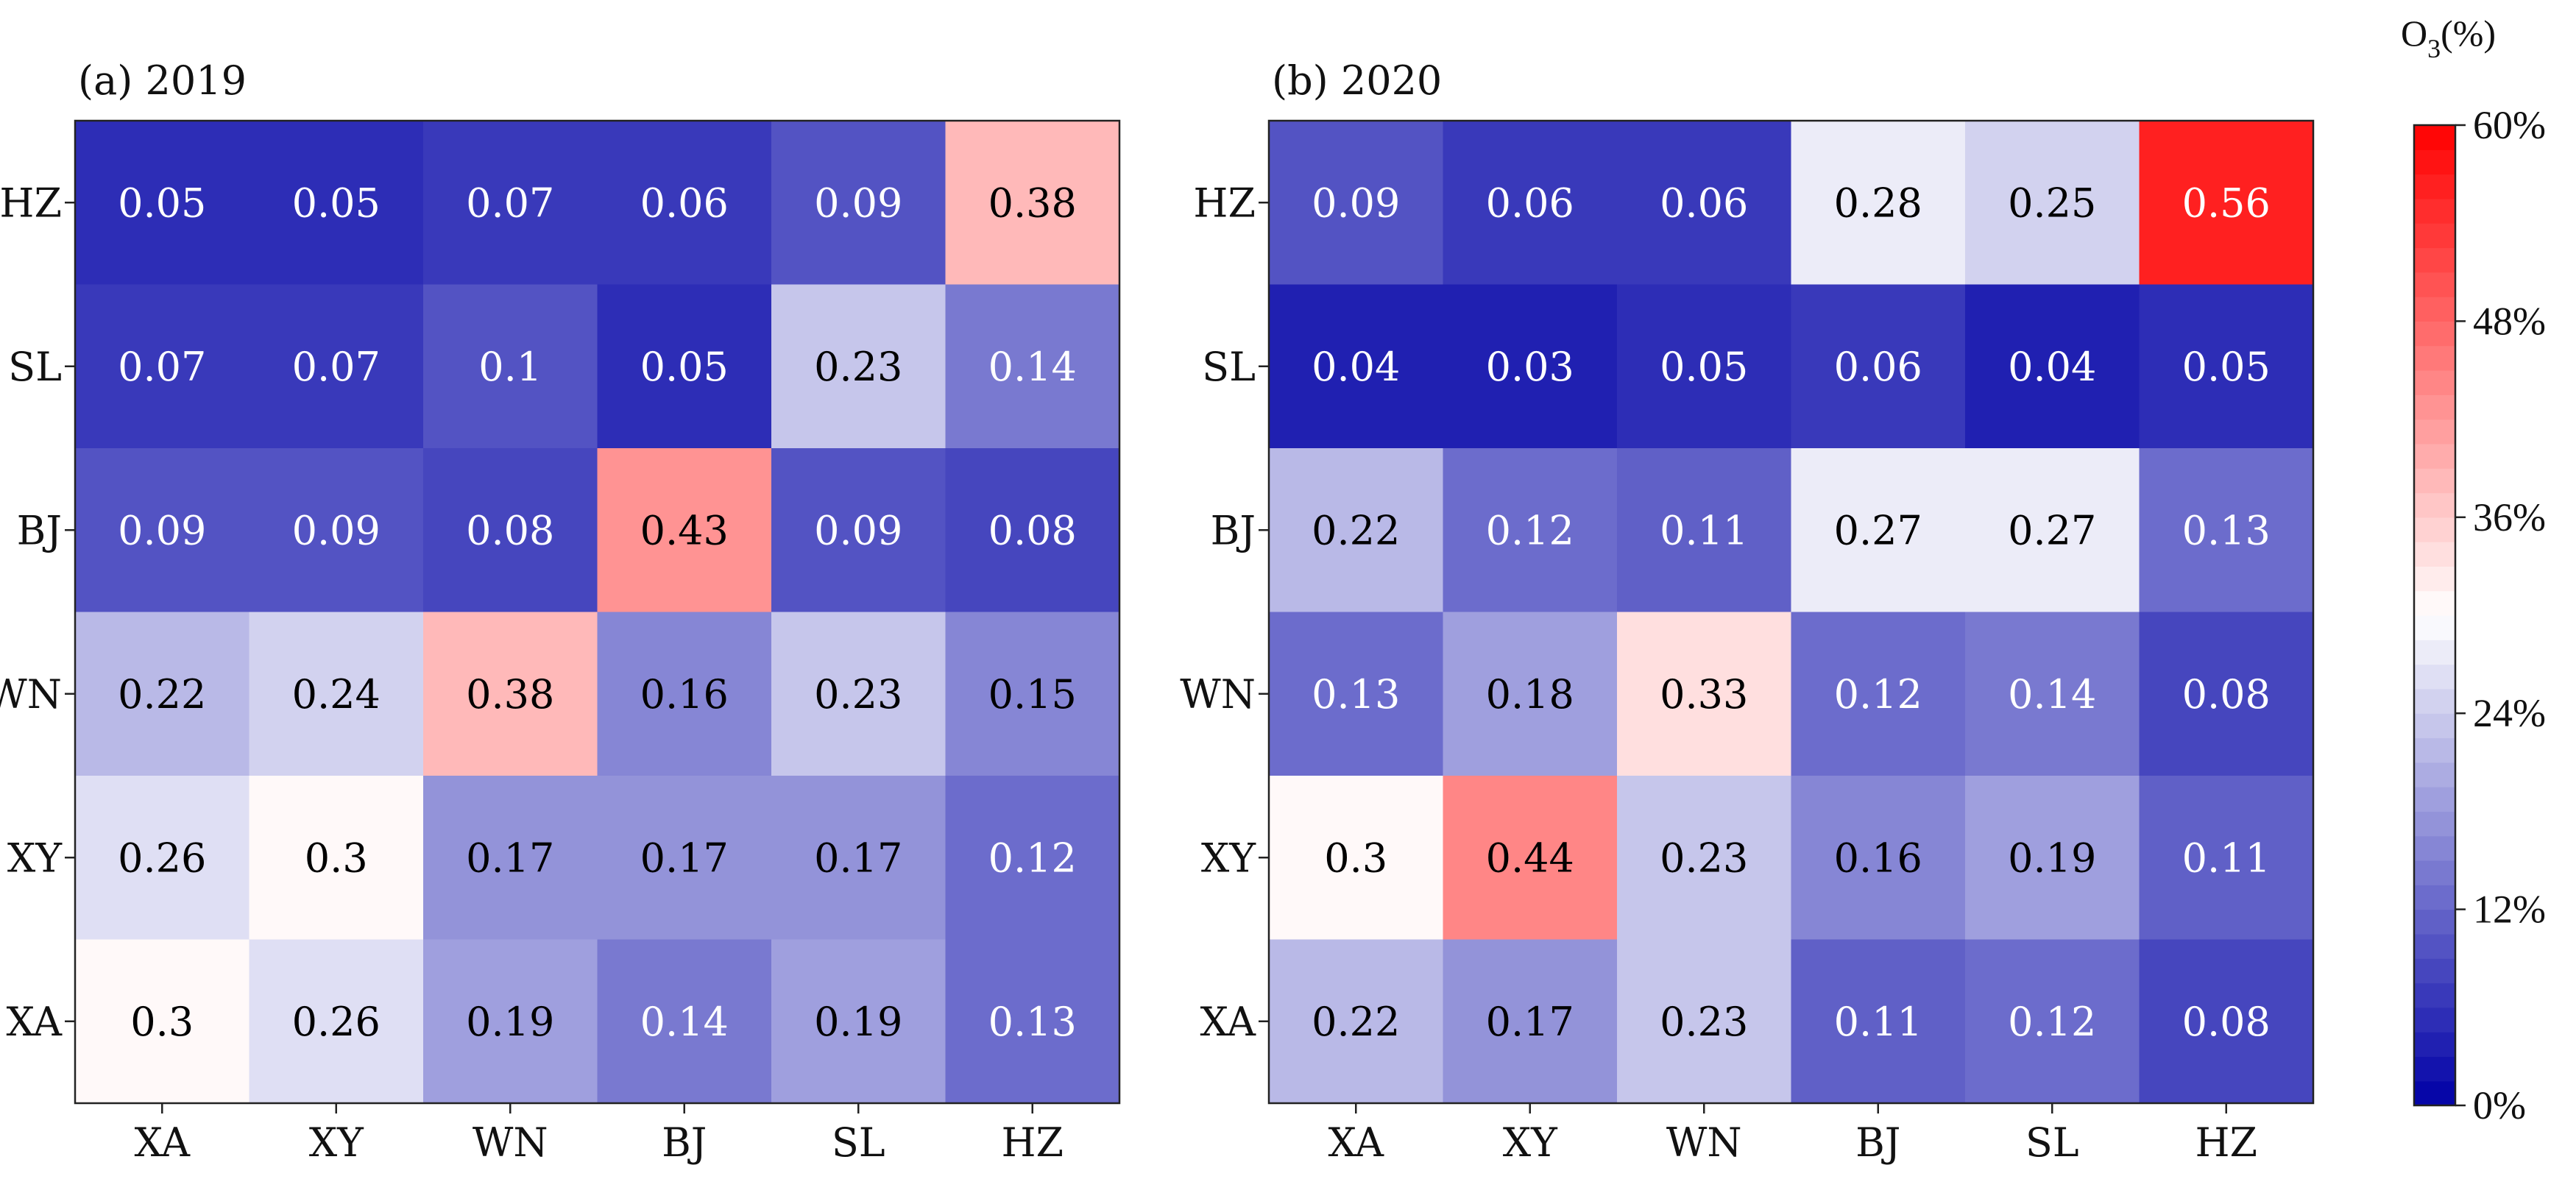  What do you see at coordinates (2509, 125) in the screenshot?
I see `colorbar-tick-label: 60%` at bounding box center [2509, 125].